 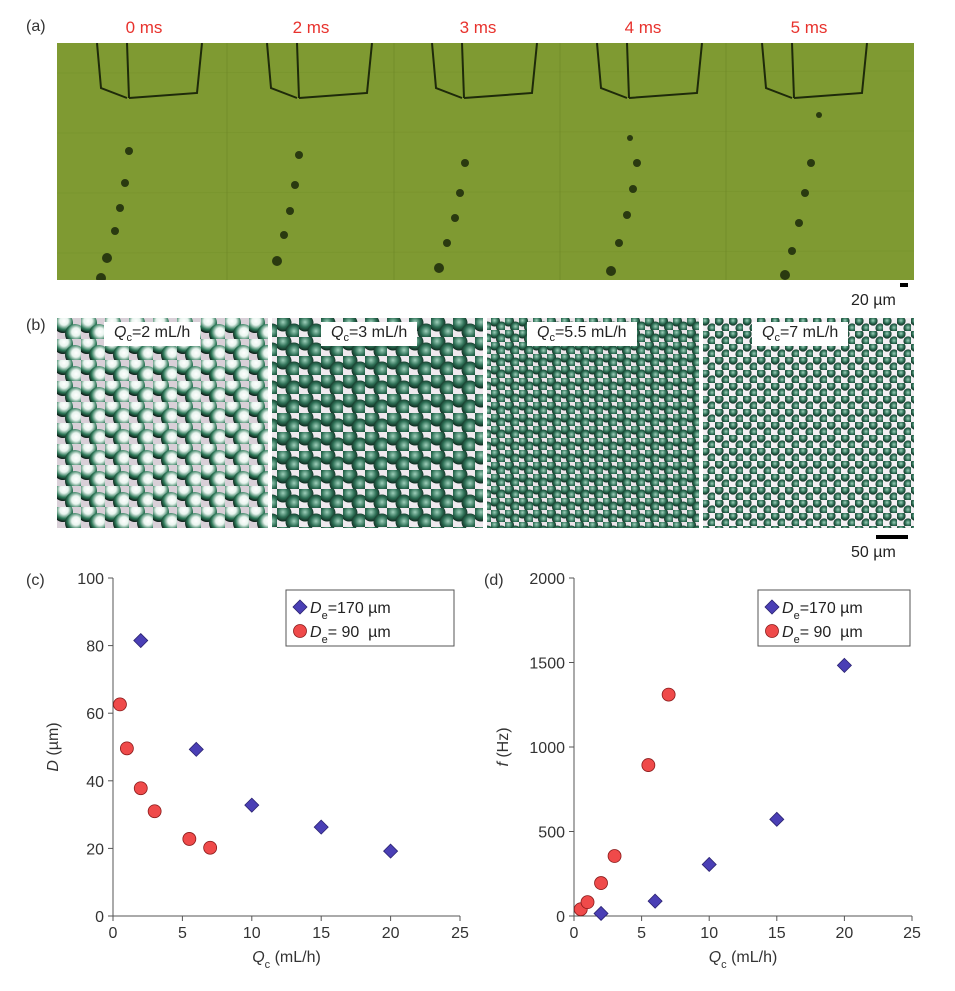 I want to click on y-axis-label: f (Hz), so click(x=503, y=746).